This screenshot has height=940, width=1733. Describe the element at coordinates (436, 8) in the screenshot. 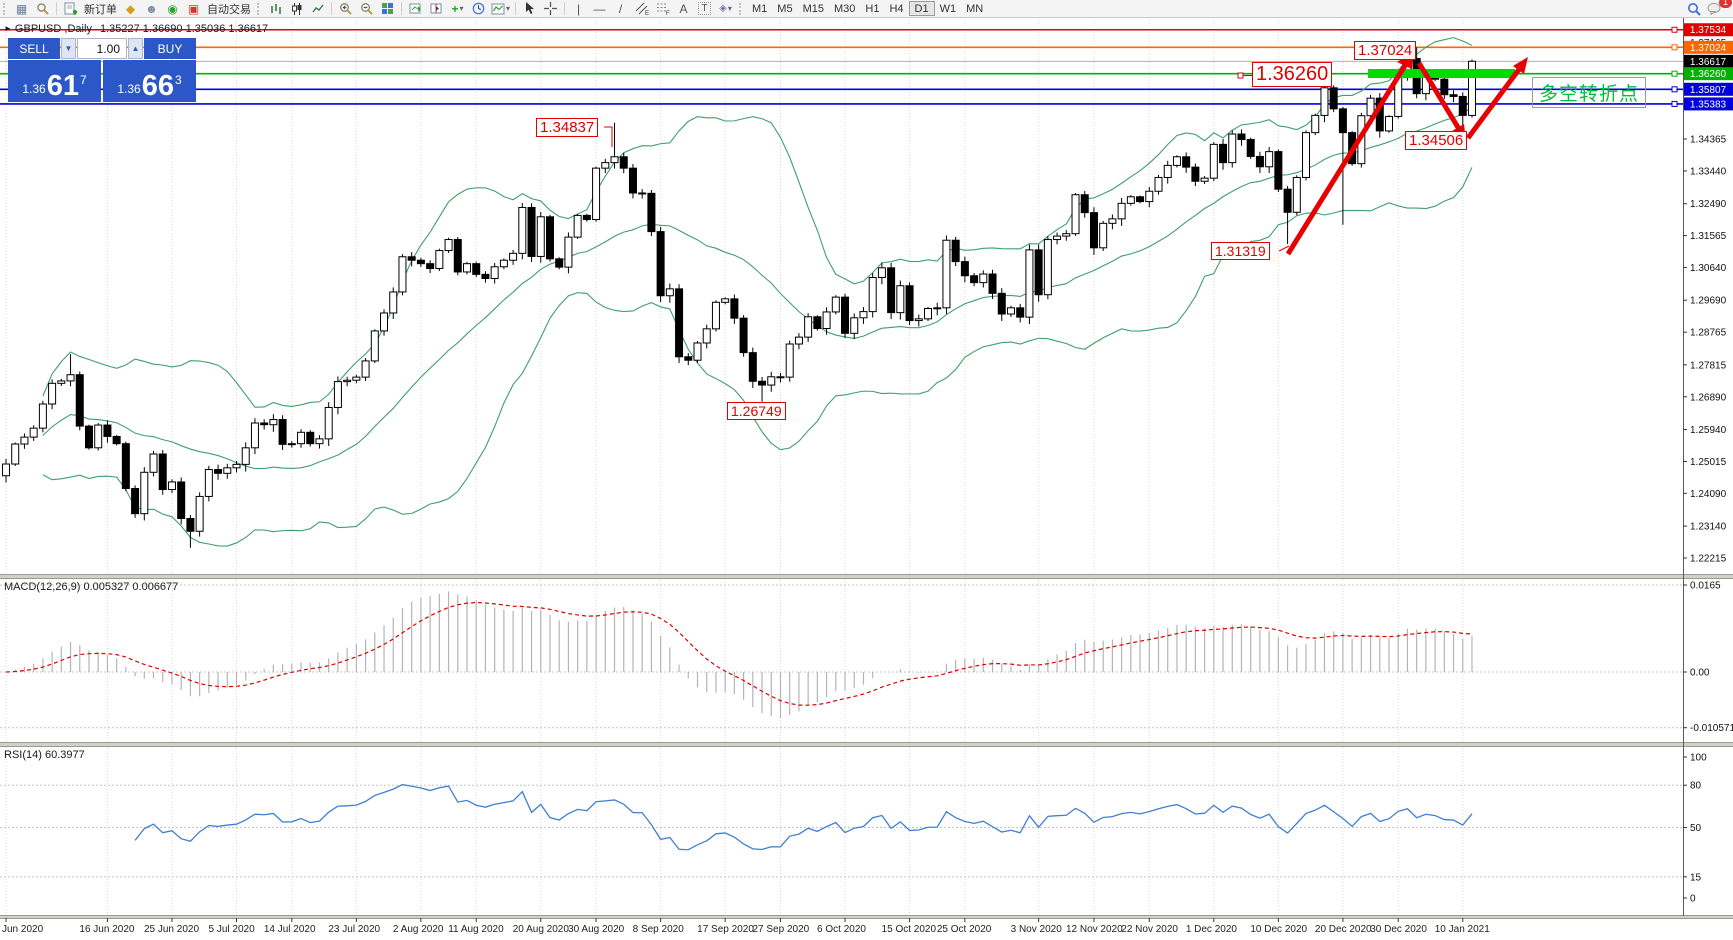

I see `step-back-icon` at that location.